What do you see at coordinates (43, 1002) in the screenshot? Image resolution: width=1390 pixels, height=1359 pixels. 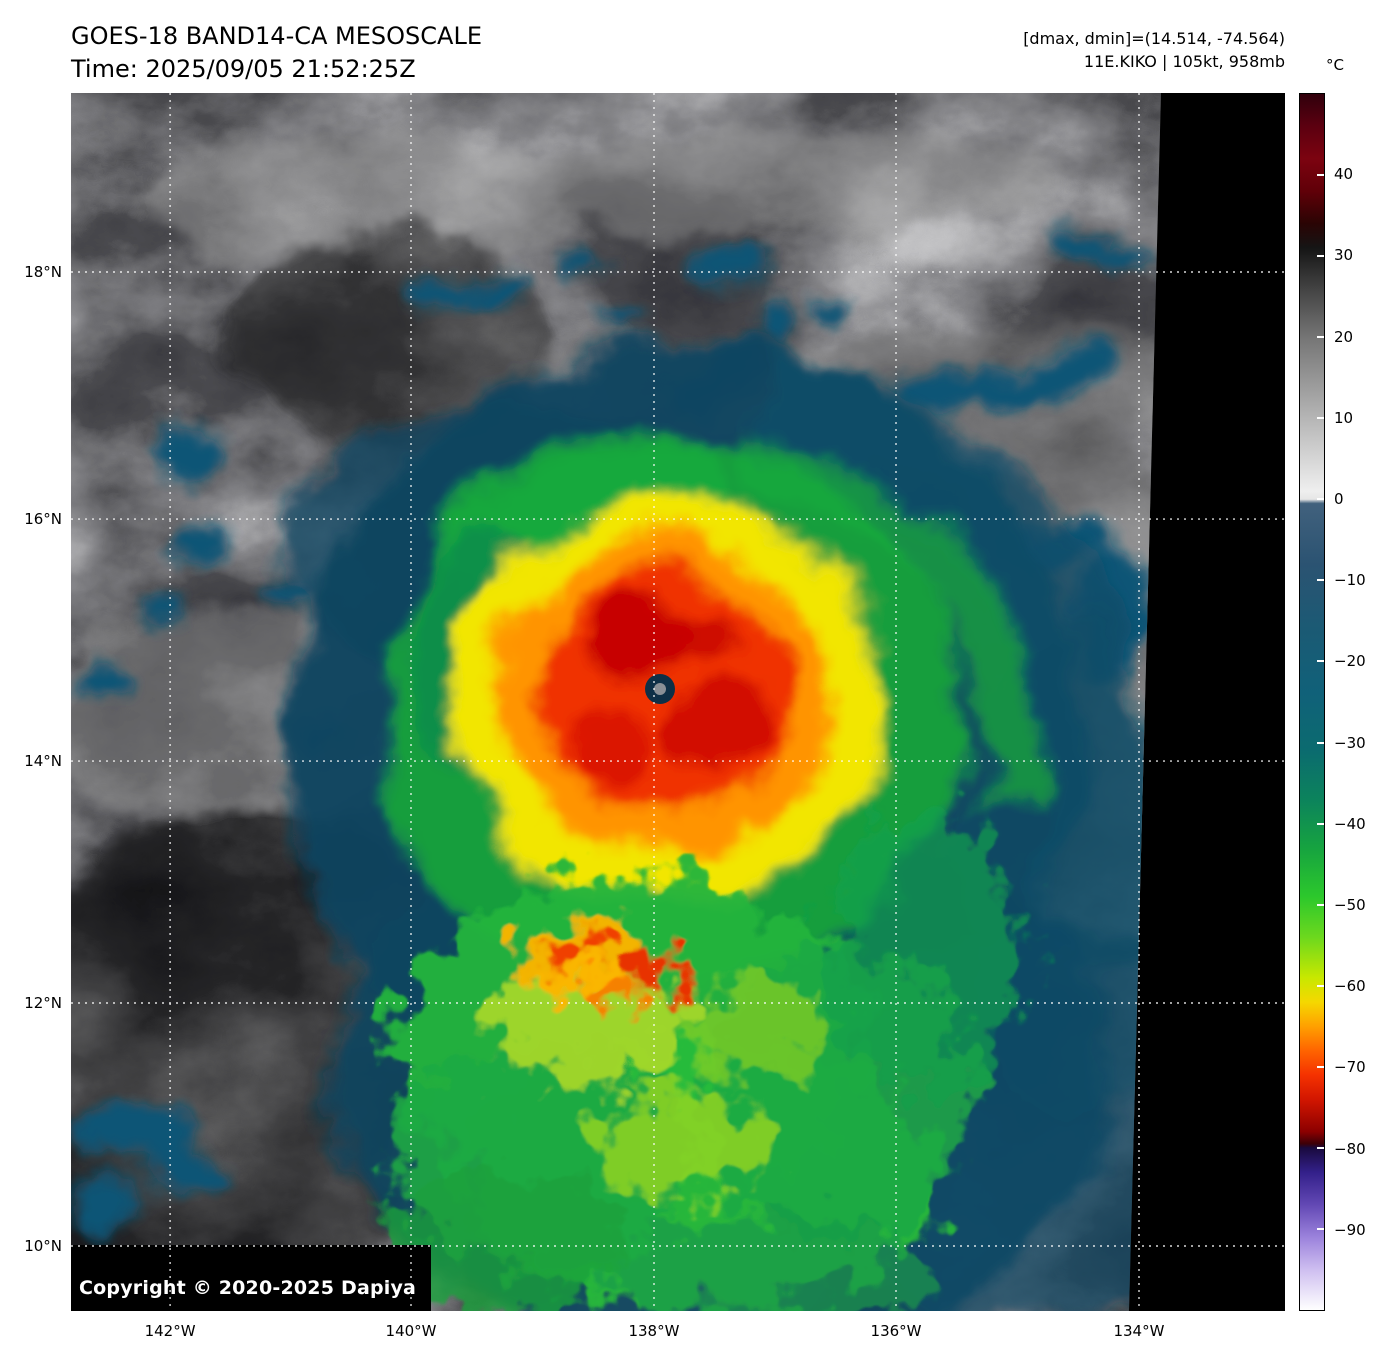 I see `lat-tick-label: 12°N` at bounding box center [43, 1002].